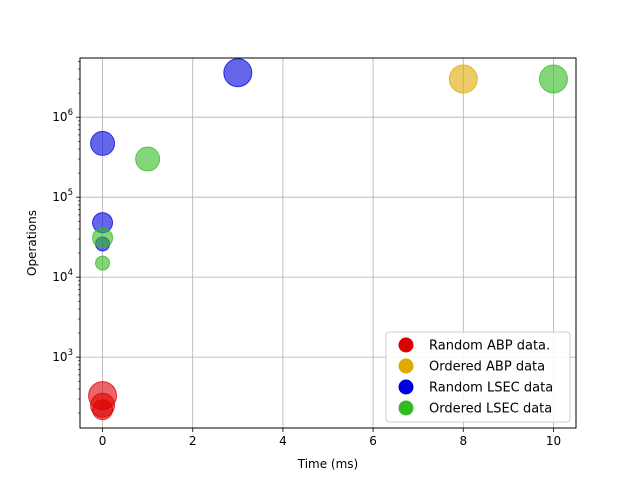  I want to click on legend-label: Ordered LSEC data, so click(490, 409).